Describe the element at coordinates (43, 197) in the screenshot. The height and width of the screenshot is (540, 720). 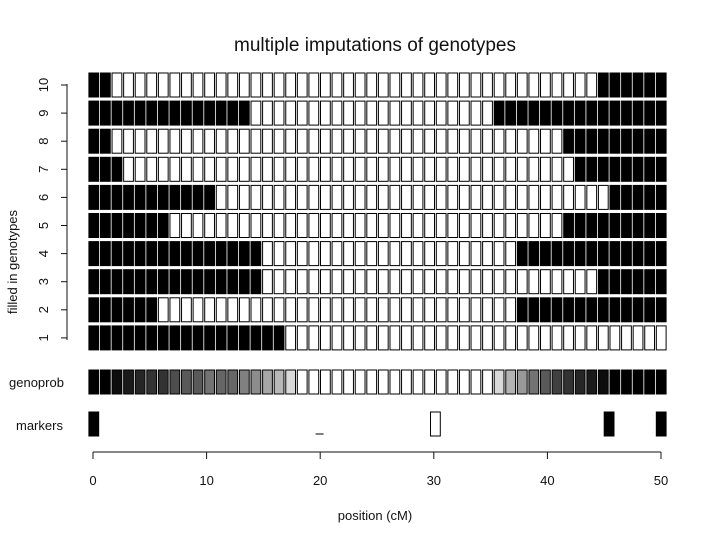
I see `y-tick-label: 6` at that location.